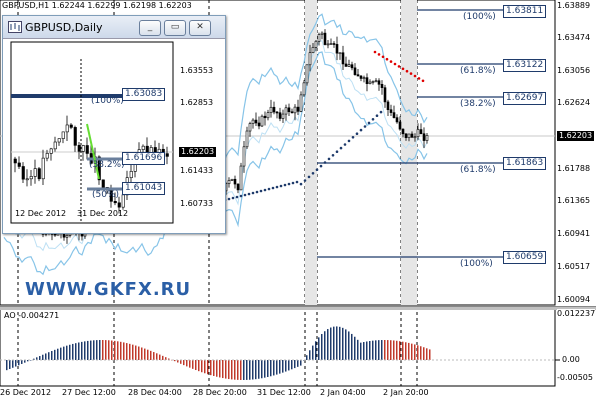  Describe the element at coordinates (200, 28) in the screenshot. I see `close-button: ✕` at that location.